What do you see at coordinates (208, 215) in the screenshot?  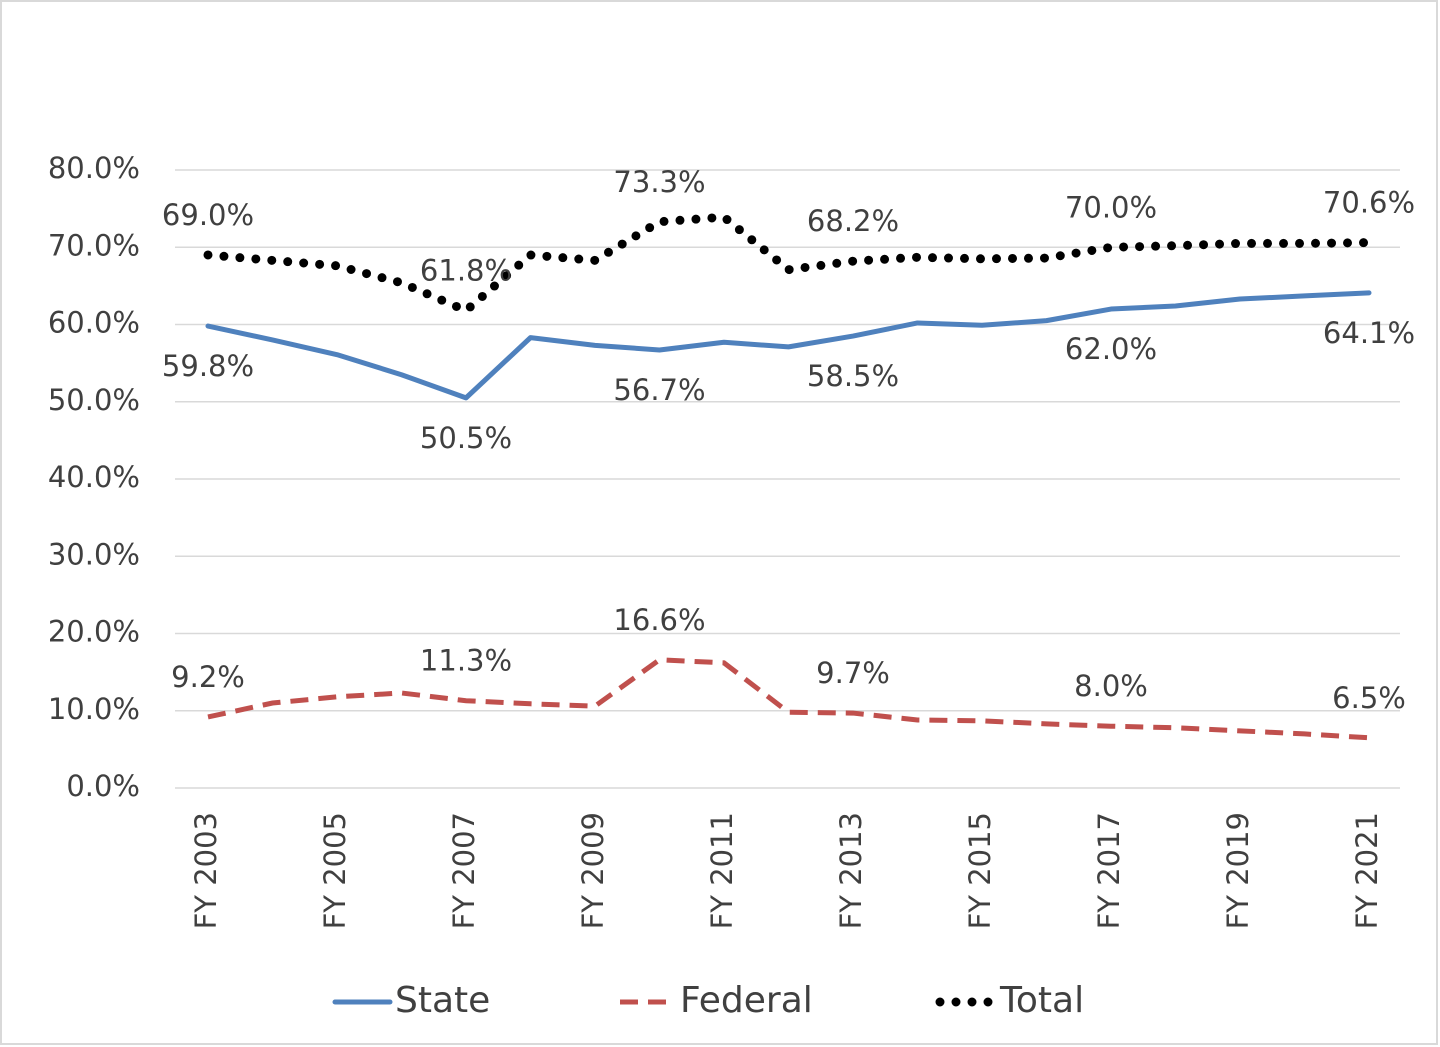 I see `data-label: 69.0%` at bounding box center [208, 215].